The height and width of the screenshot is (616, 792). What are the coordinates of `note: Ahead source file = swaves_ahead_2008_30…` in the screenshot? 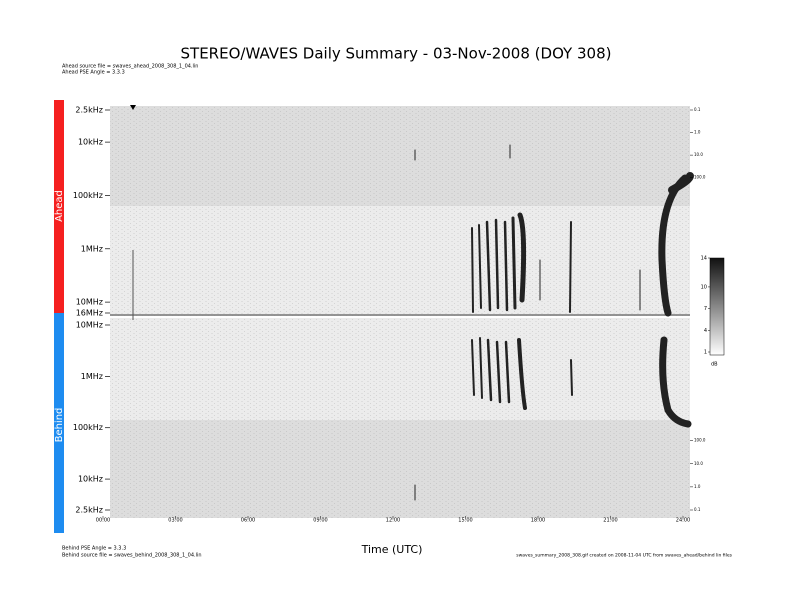 It's located at (130, 67).